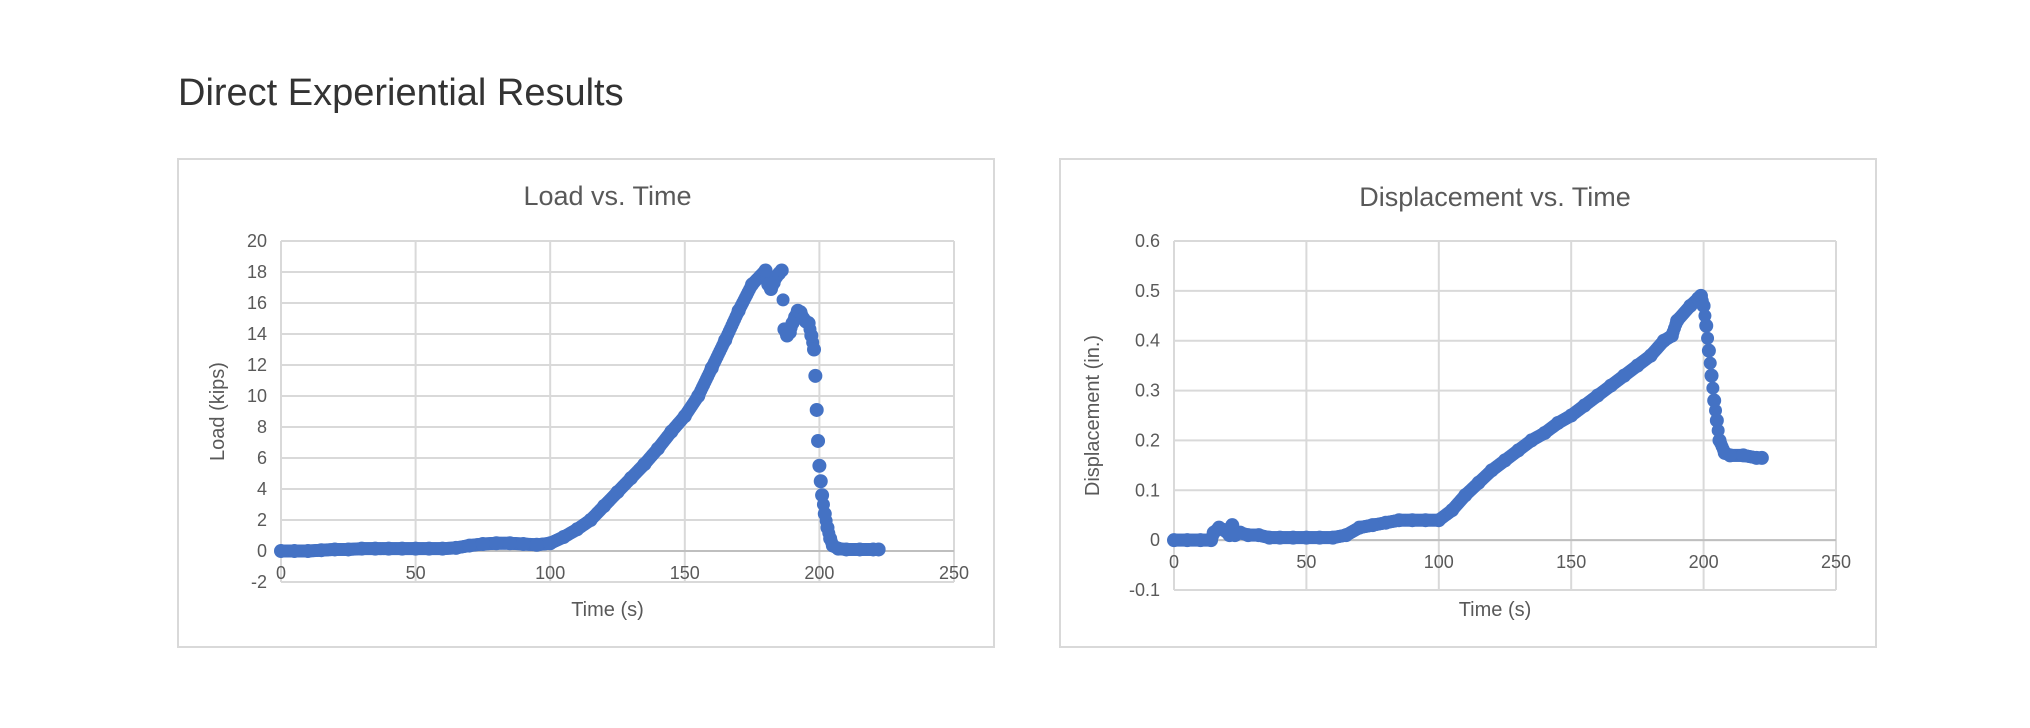 The image size is (2030, 728). Describe the element at coordinates (685, 573) in the screenshot. I see `load-x-tick-label: 150` at that location.